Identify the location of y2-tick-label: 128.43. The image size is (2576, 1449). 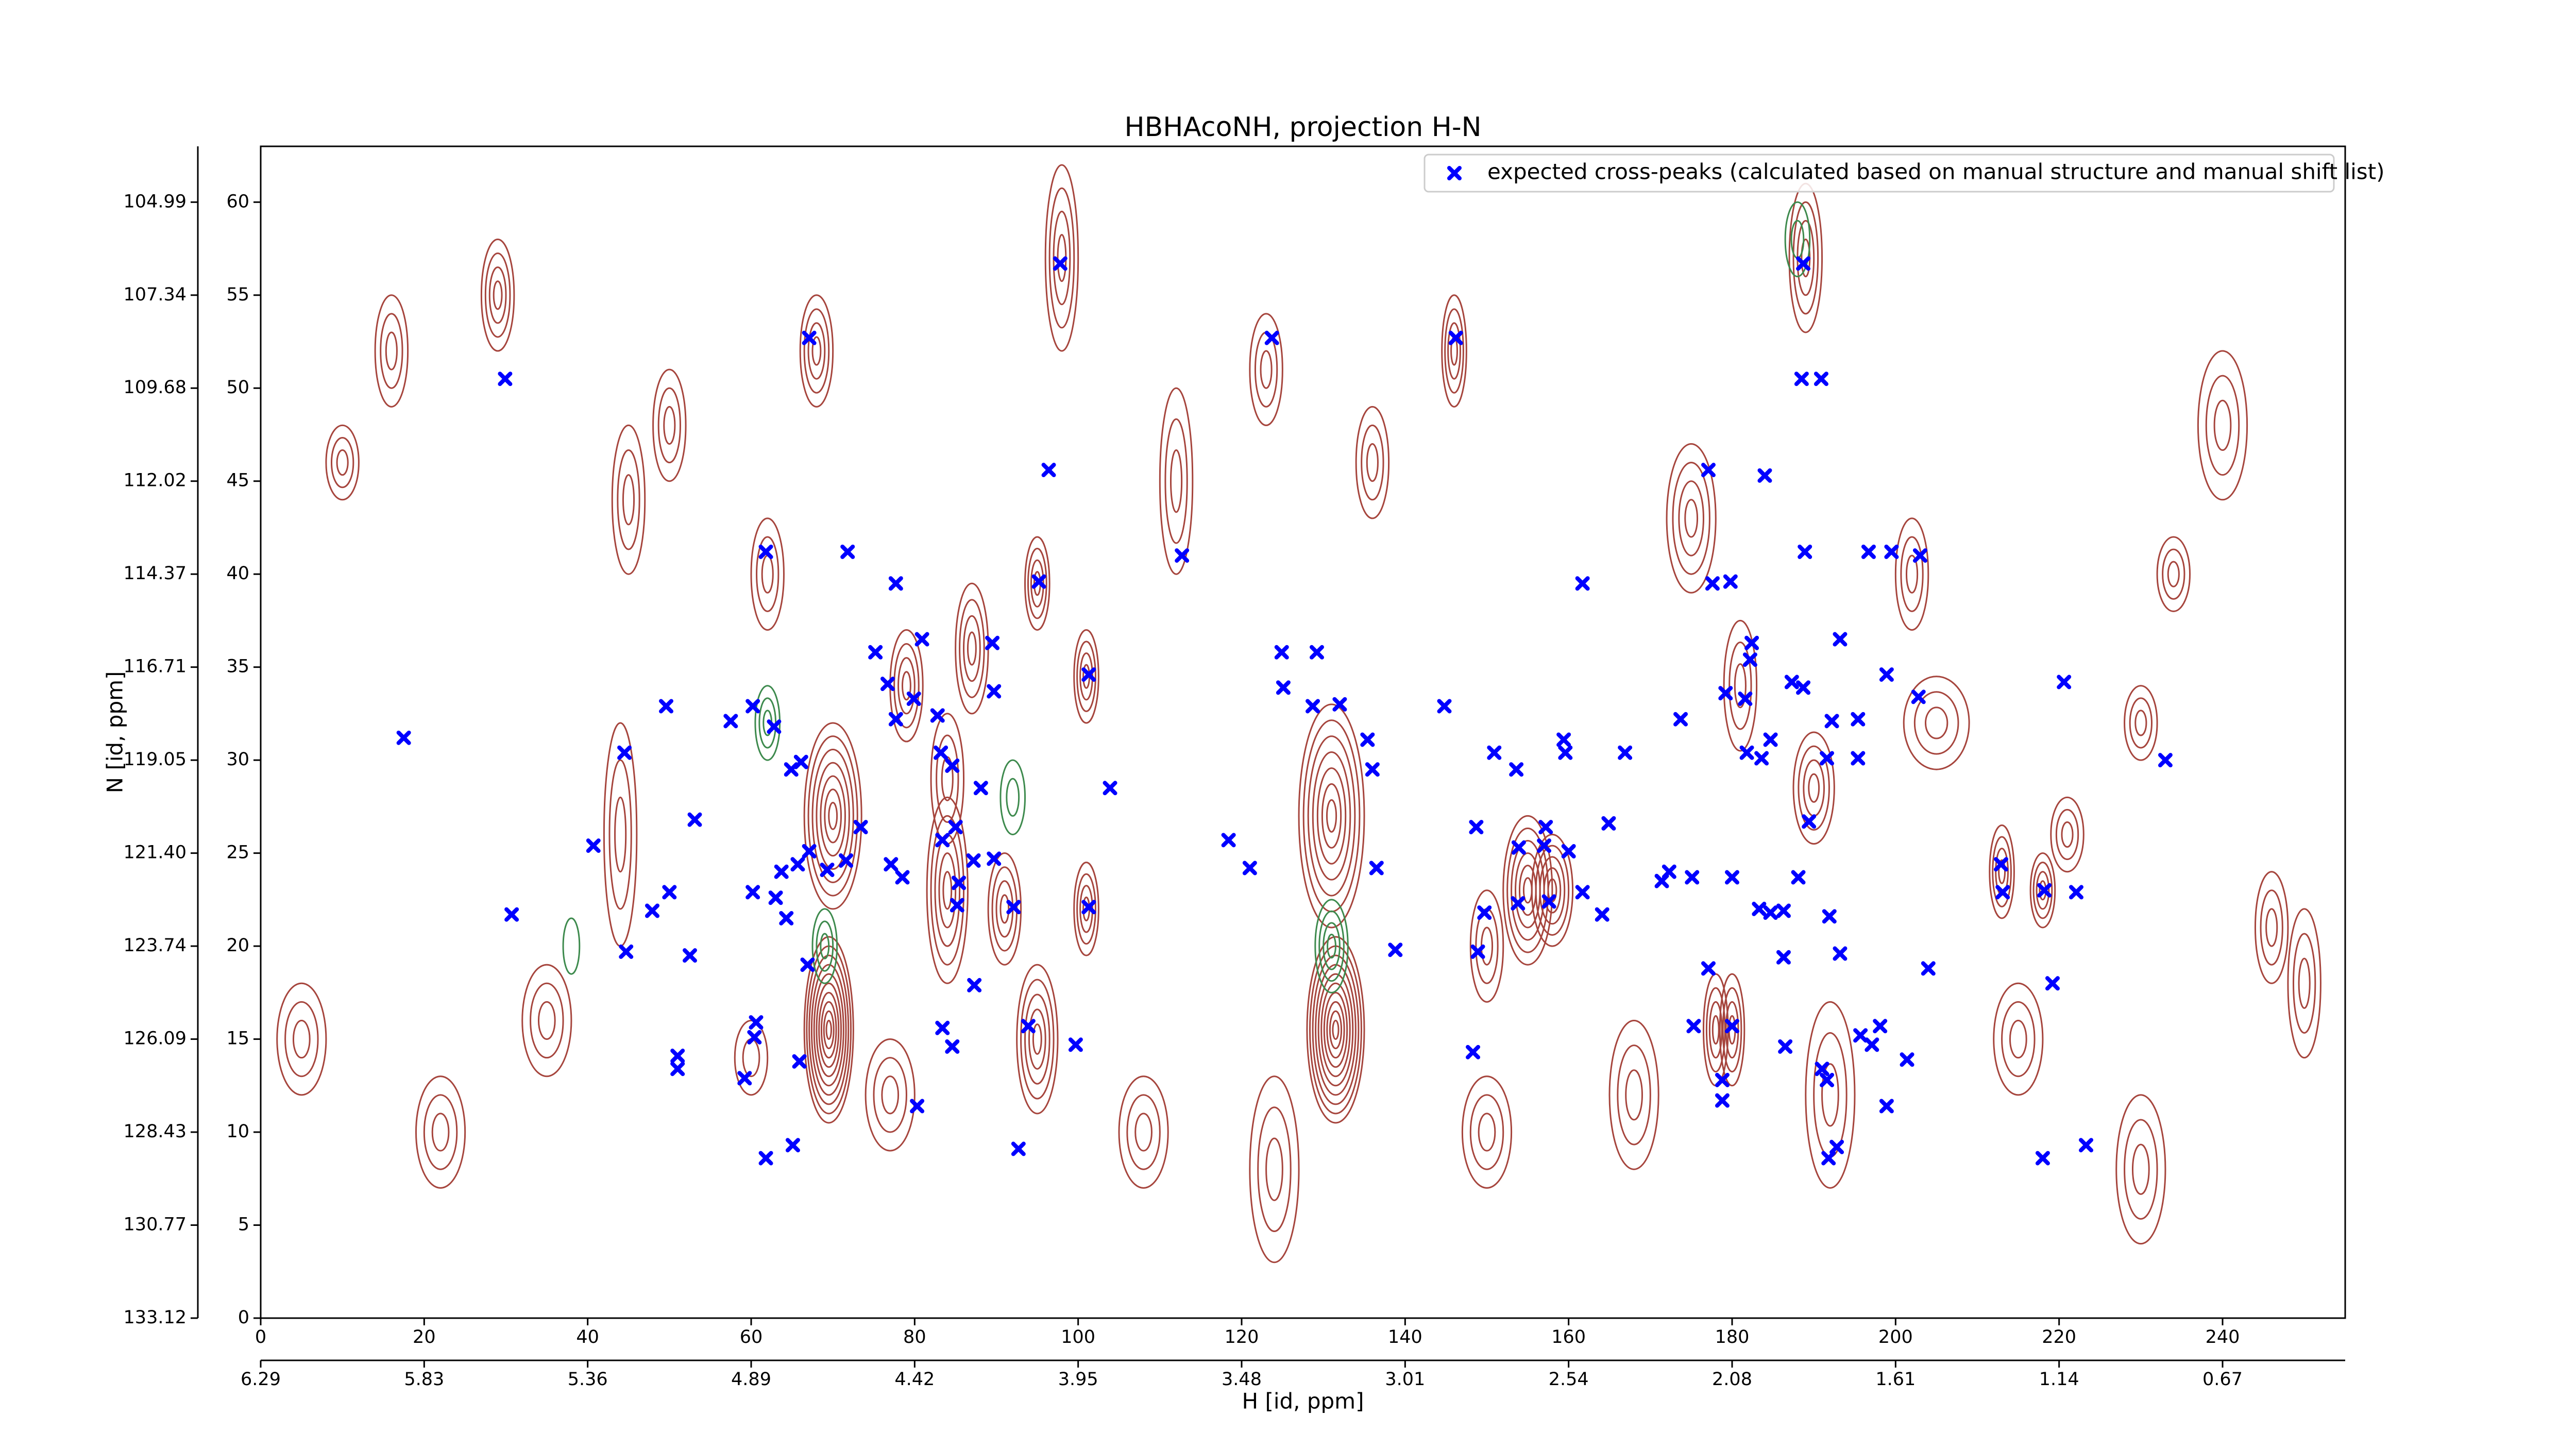
(155, 1131).